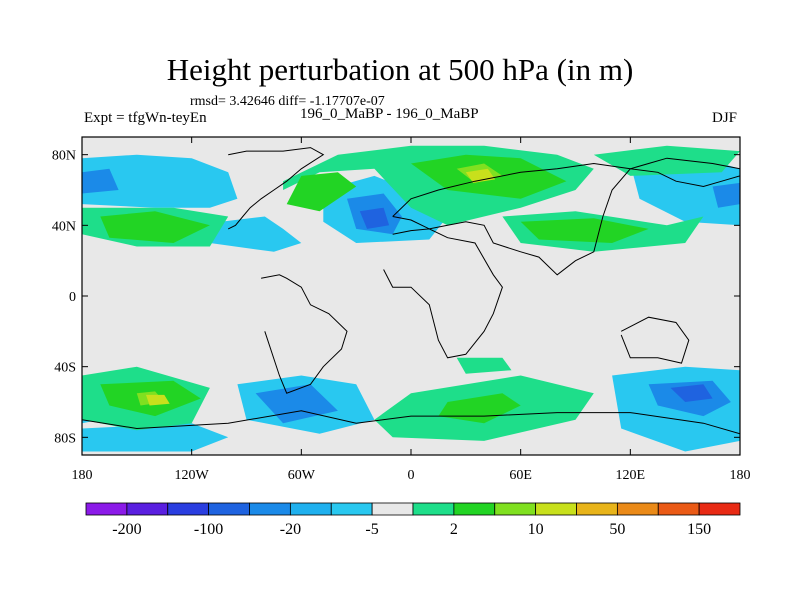 This screenshot has height=600, width=800. I want to click on lat-tick-label: 40S, so click(65, 368).